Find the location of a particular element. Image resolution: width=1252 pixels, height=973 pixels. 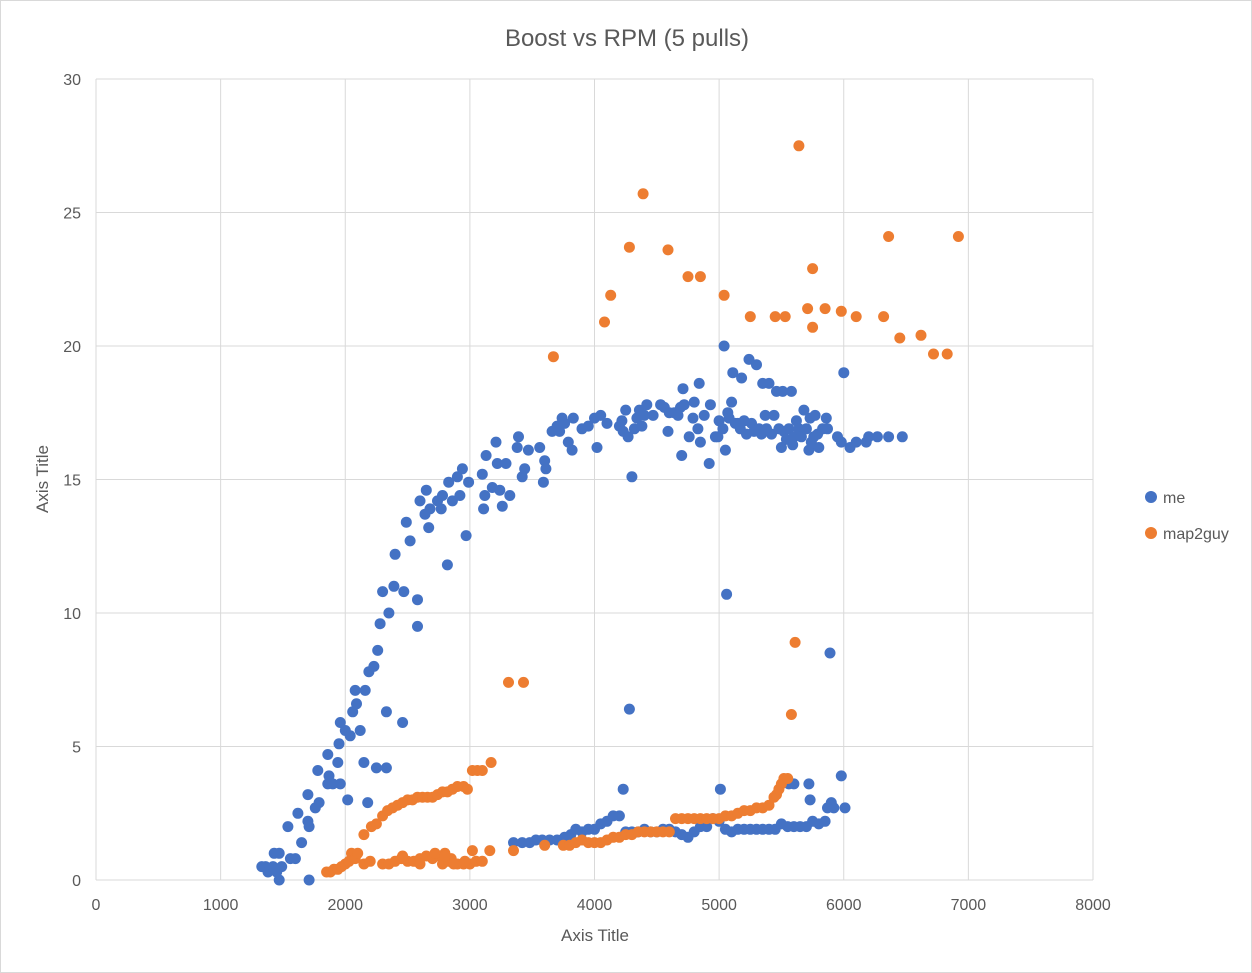

chart-title: Boost vs RPM (5 pulls) is located at coordinates (627, 38).